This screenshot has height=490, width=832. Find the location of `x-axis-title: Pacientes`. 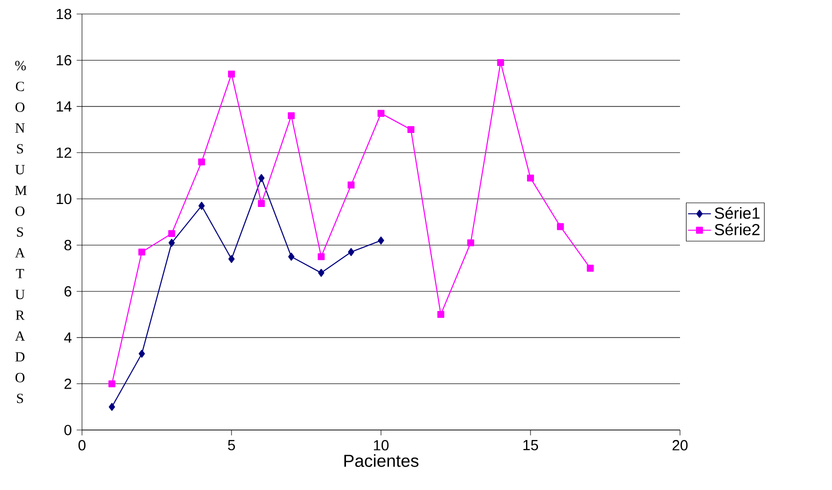

x-axis-title: Pacientes is located at coordinates (381, 460).